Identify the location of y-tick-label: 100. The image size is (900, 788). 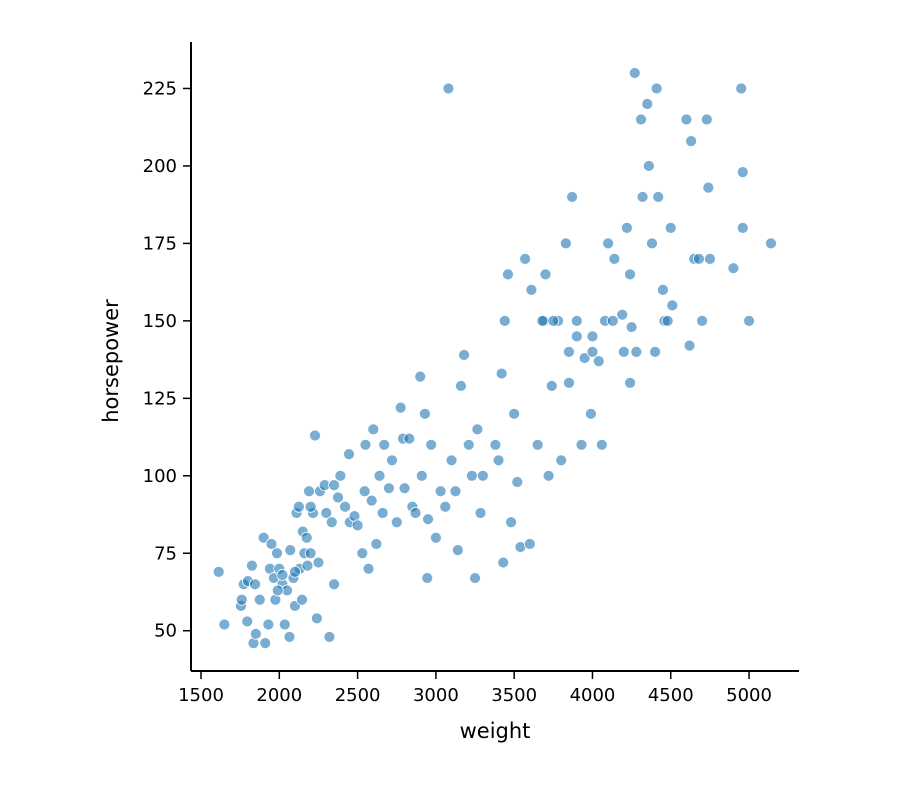
(160, 476).